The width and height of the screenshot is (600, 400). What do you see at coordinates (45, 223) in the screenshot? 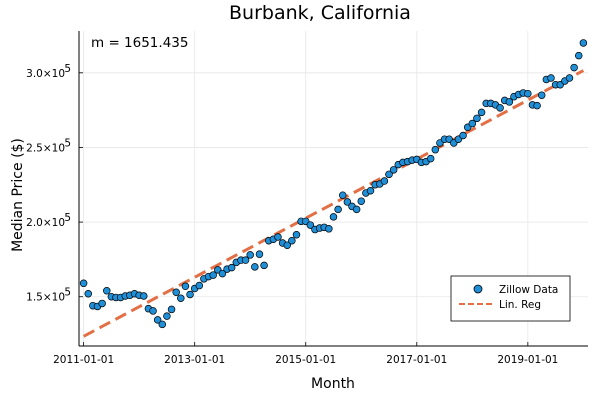
I see `y-tick-label: 2.0×10` at bounding box center [45, 223].